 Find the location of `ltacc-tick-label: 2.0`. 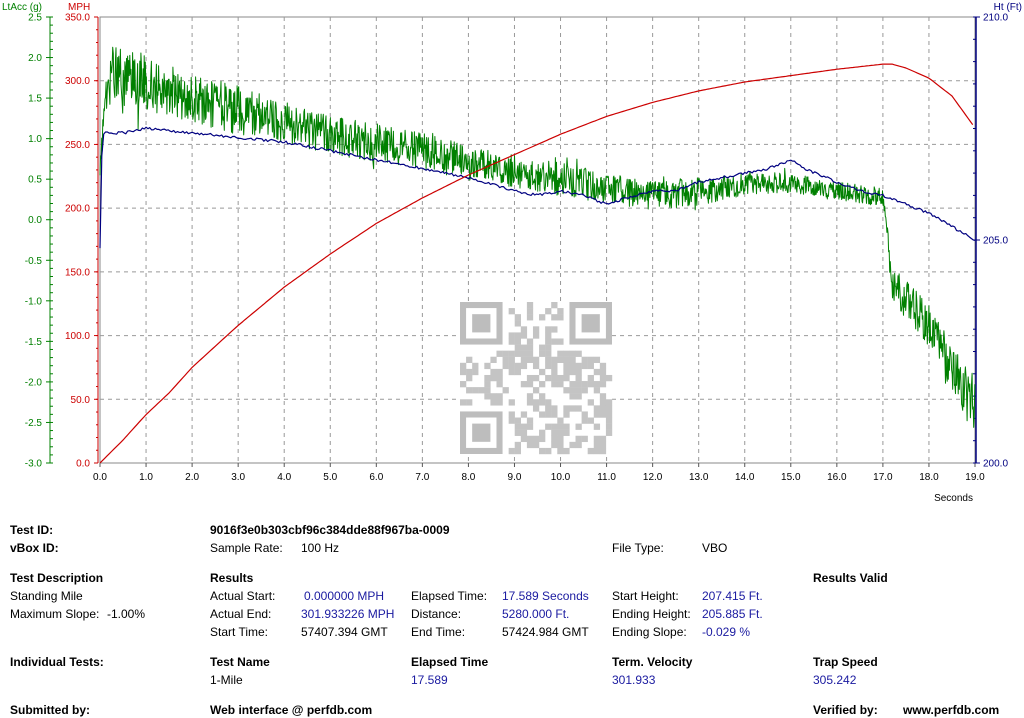

ltacc-tick-label: 2.0 is located at coordinates (35, 58).